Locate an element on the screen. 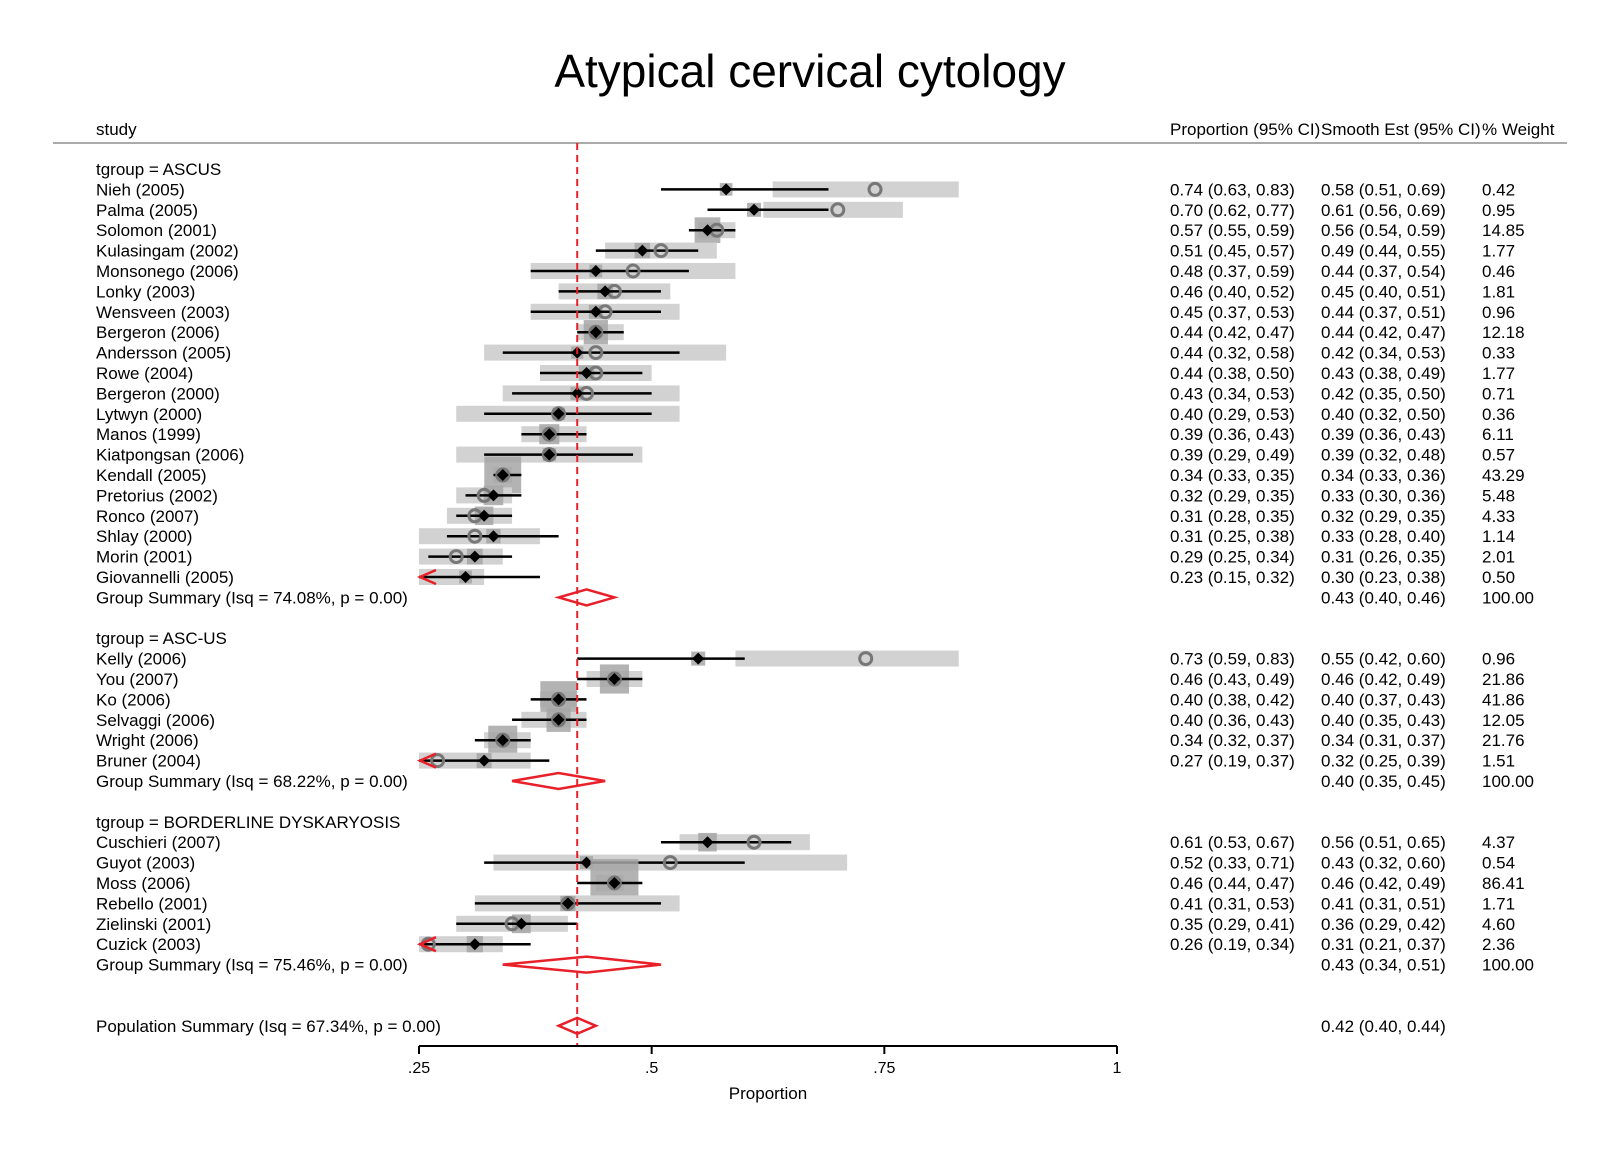  population-summary-estimate: 0.42 (0.40, 0.44) is located at coordinates (1383, 1026).